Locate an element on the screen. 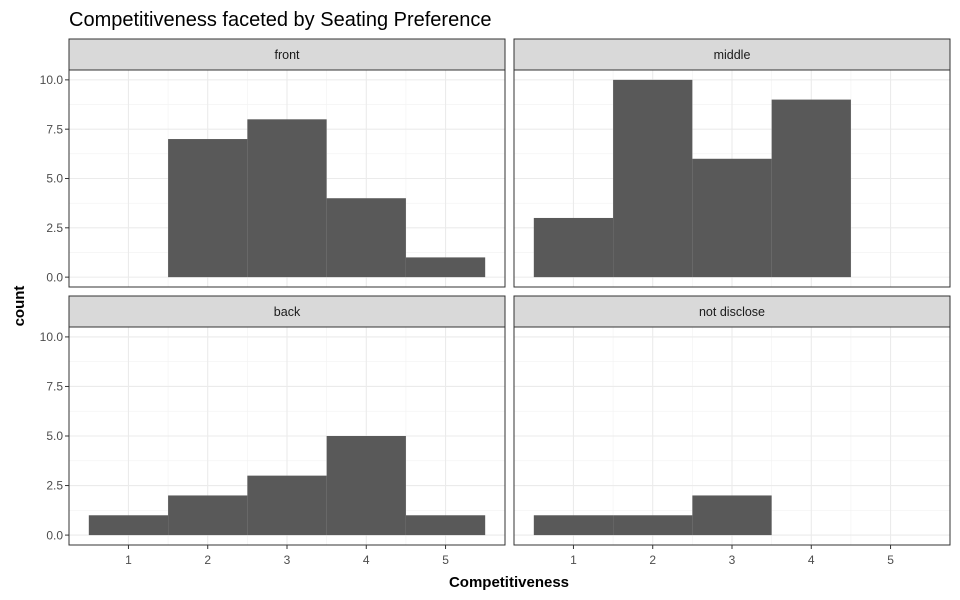 The height and width of the screenshot is (600, 960). facet-strip-label: front is located at coordinates (287, 55).